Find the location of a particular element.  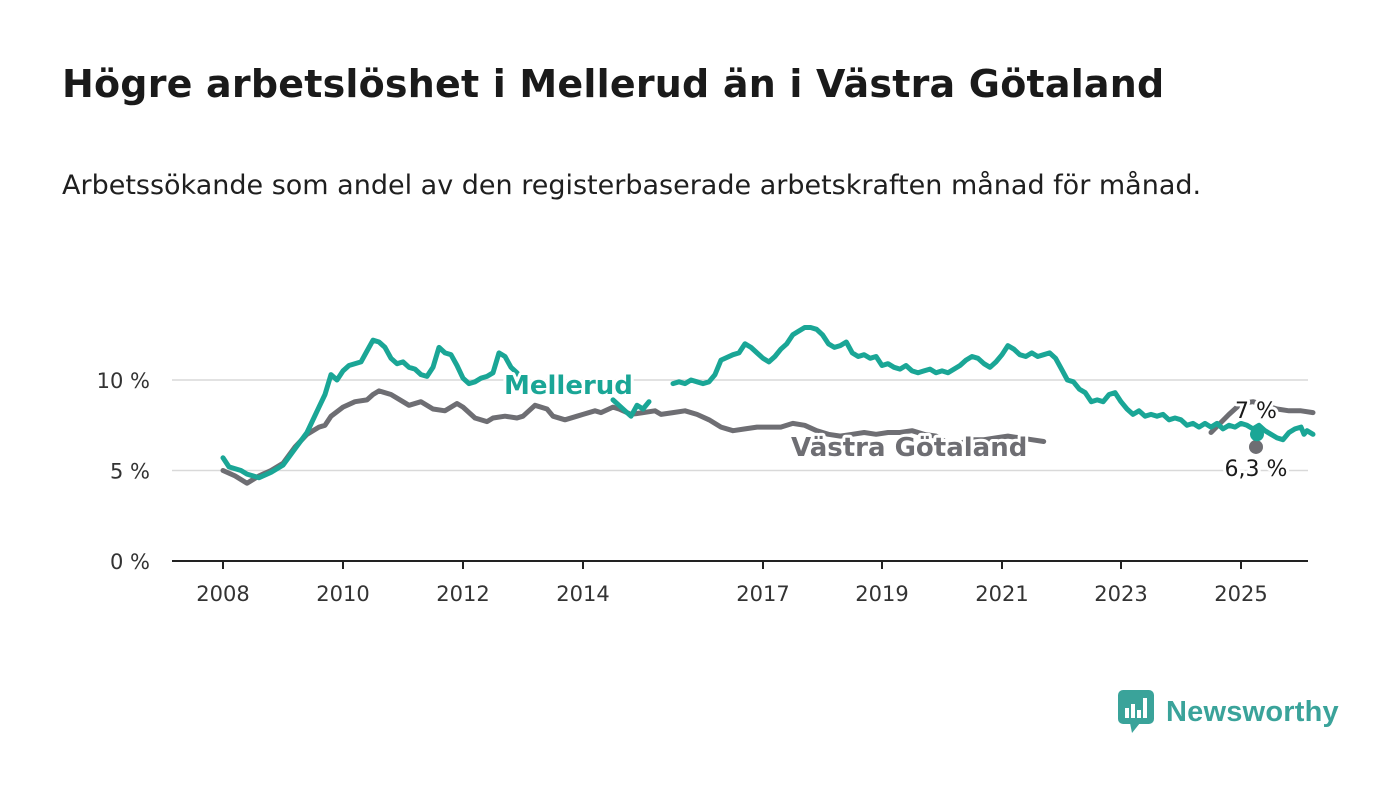

bar-chart-speech-bubble-icon is located at coordinates (1136, 711).